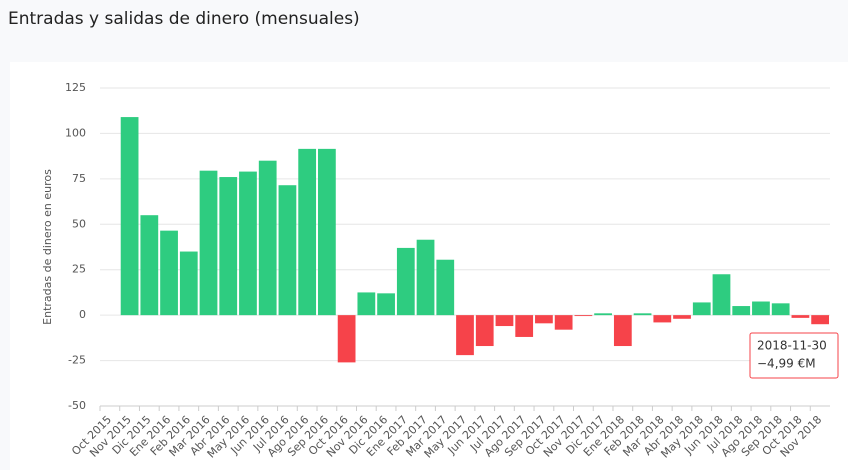 Image resolution: width=848 pixels, height=470 pixels. I want to click on y-tick-label: -50, so click(77, 405).